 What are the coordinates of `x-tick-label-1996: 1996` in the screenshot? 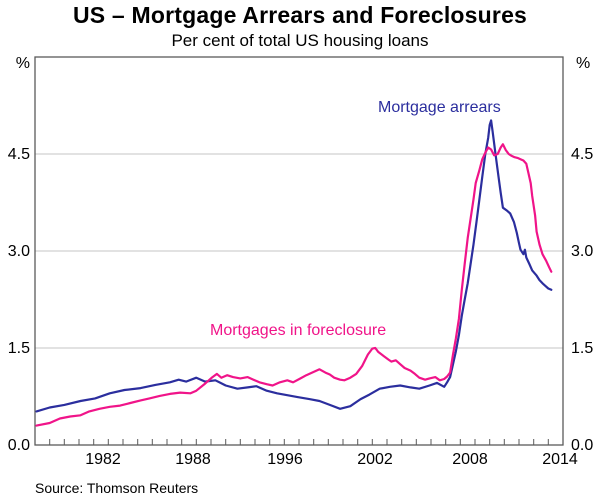 It's located at (285, 459).